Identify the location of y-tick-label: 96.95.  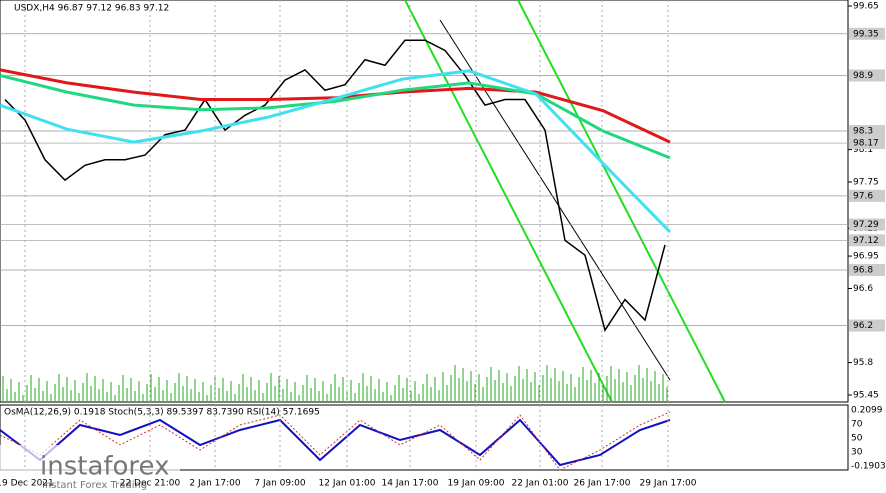
(866, 257).